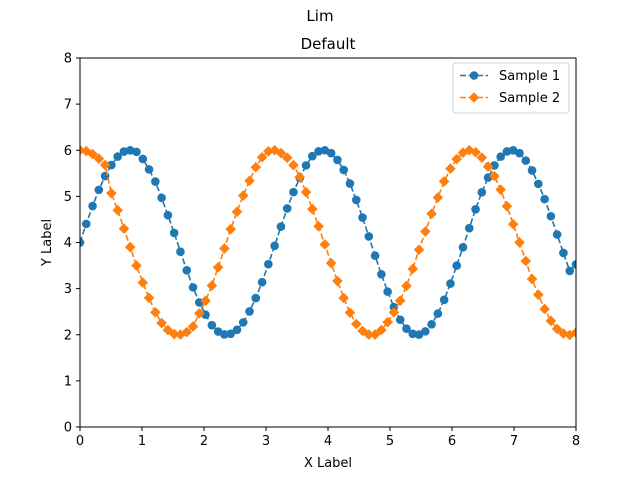 This screenshot has width=640, height=480. Describe the element at coordinates (204, 441) in the screenshot. I see `x-tick-label: 2` at that location.